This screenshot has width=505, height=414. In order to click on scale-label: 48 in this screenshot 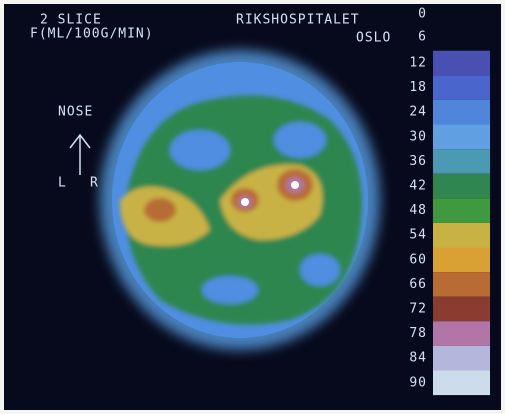, I will do `click(418, 210)`.